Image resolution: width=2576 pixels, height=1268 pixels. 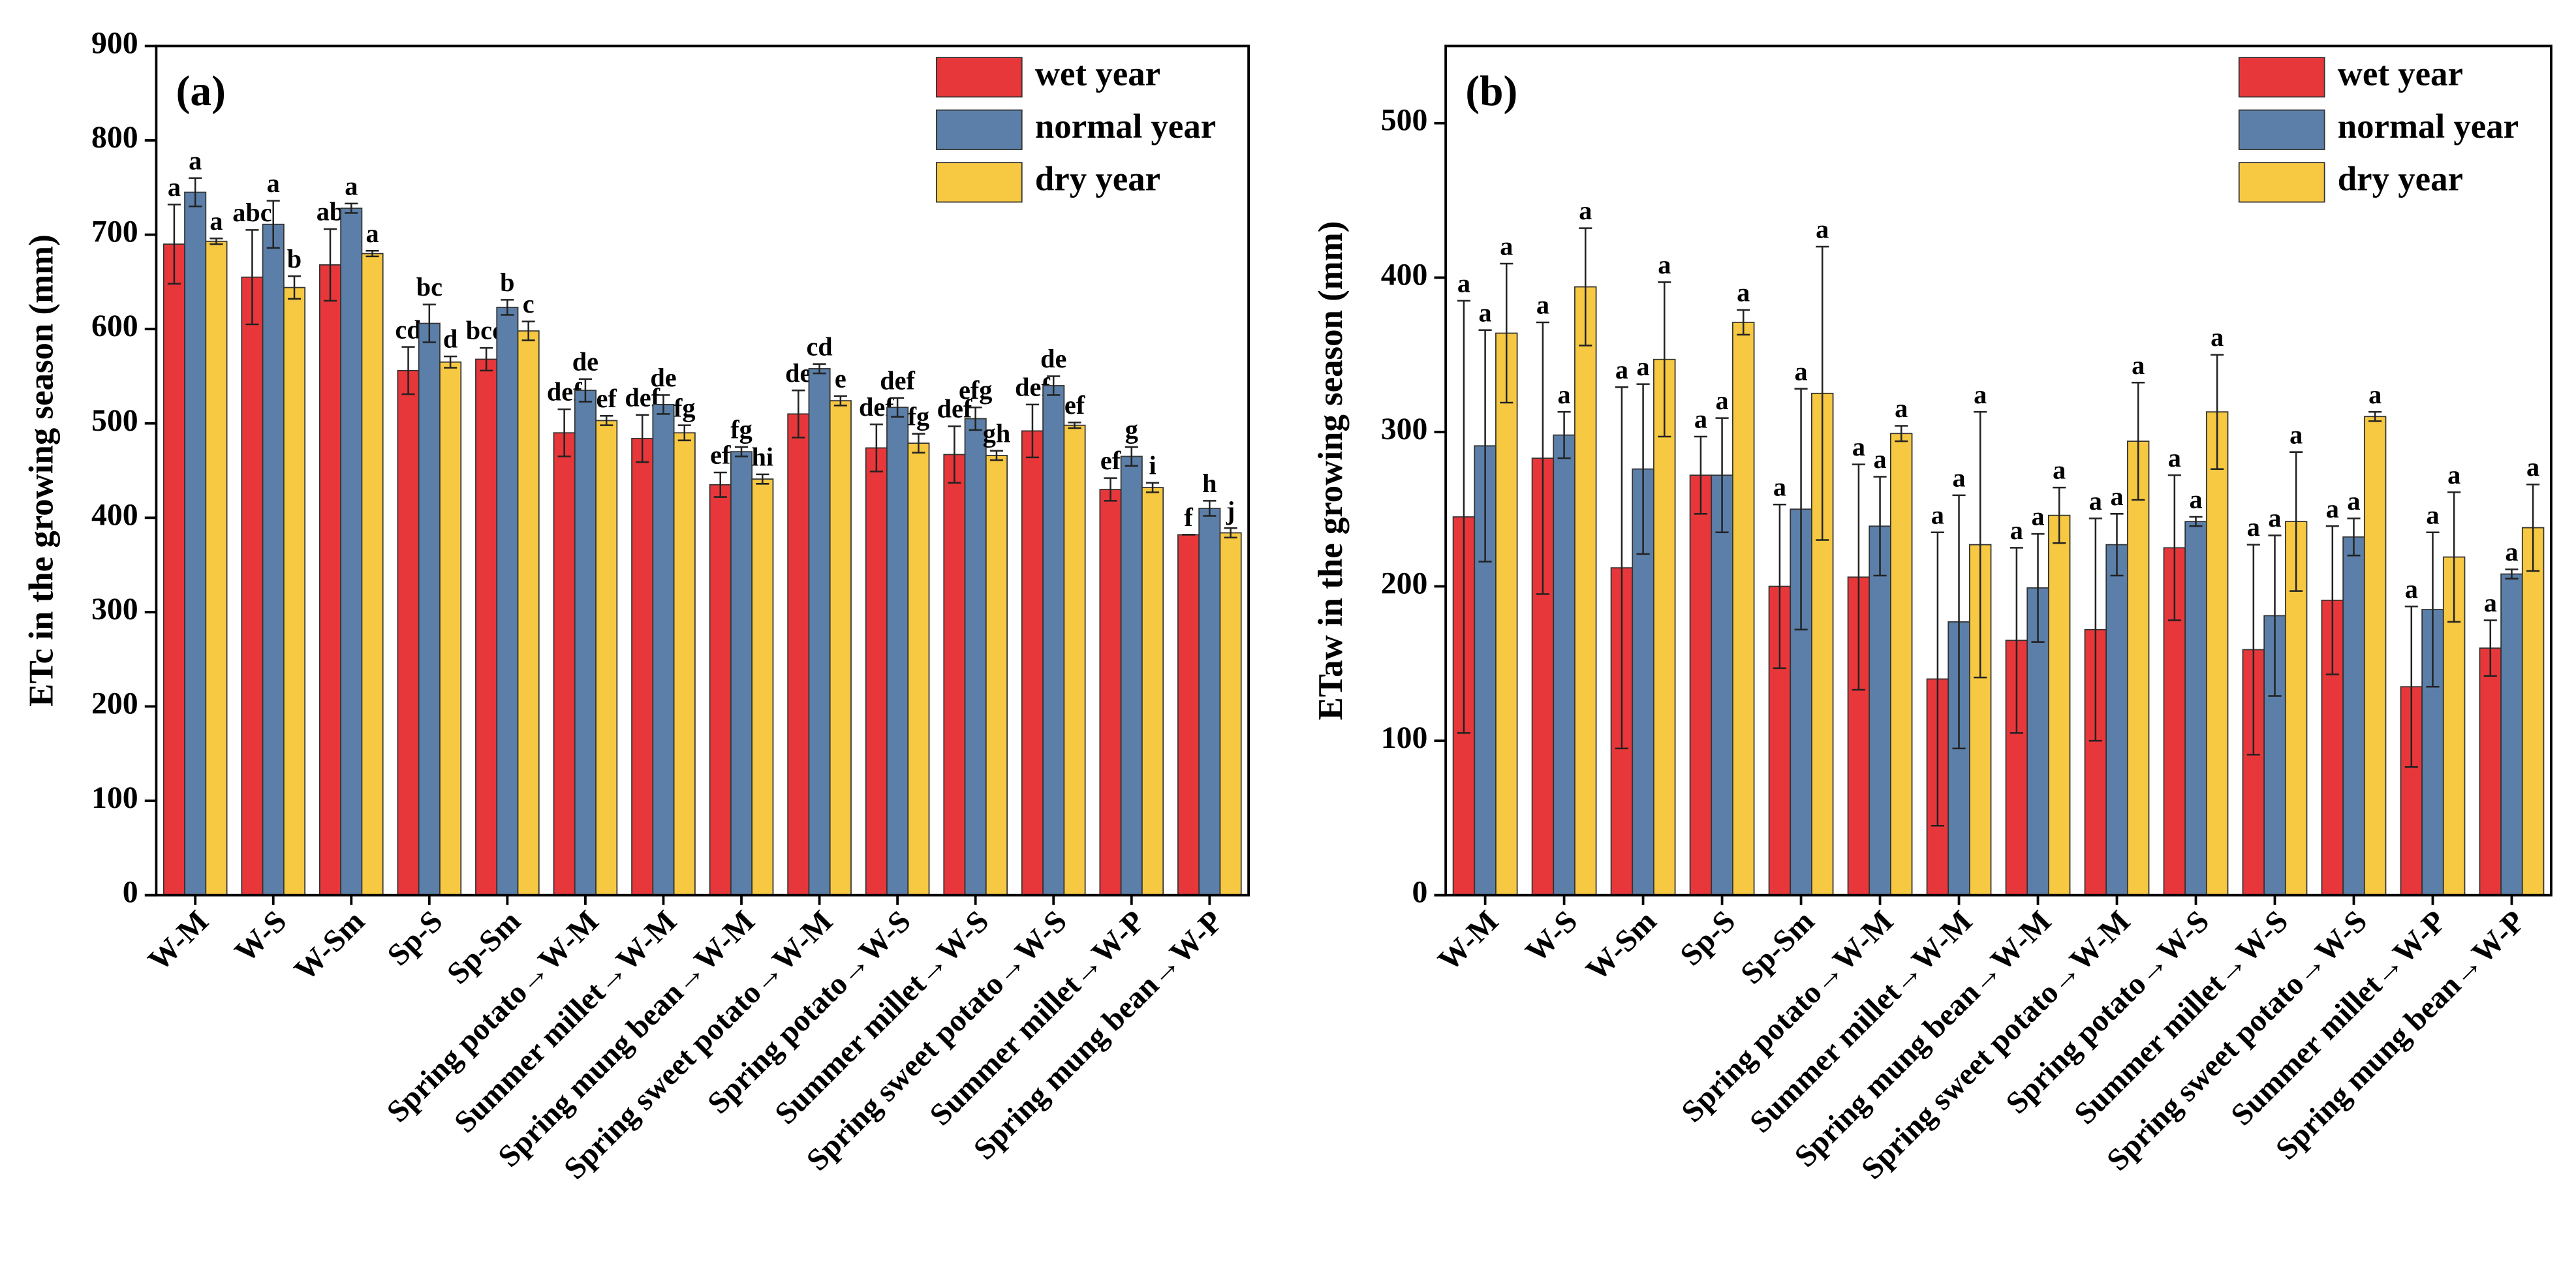 What do you see at coordinates (201, 91) in the screenshot?
I see `panel-label: (a)` at bounding box center [201, 91].